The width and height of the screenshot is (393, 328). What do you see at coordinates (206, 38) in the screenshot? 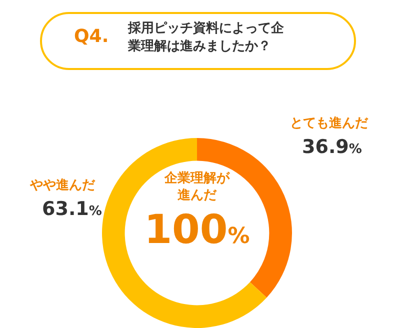
I see `chart-title: 採用ピッチ資料によって企業理解は進みましたか？` at bounding box center [206, 38].